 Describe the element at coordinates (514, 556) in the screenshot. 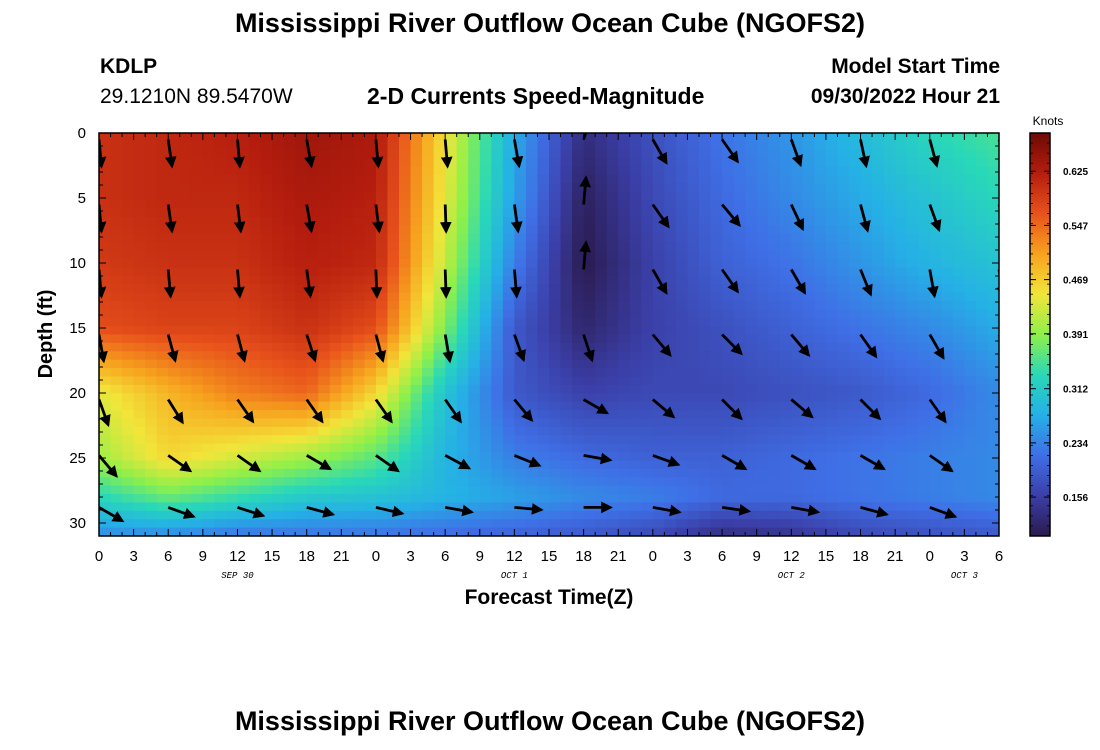

I see `x-tick-label: 12` at that location.